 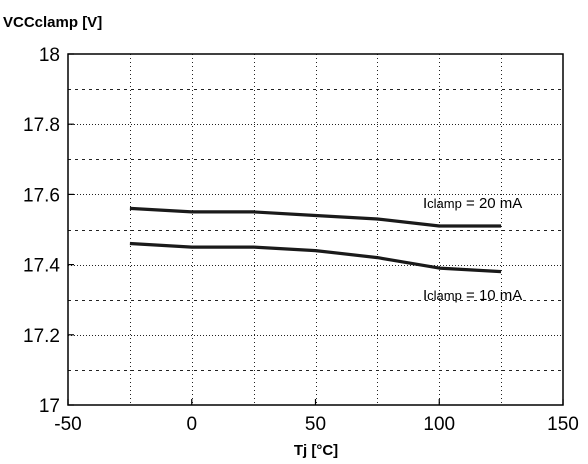 I want to click on y-tick-label: 17, so click(x=49, y=406).